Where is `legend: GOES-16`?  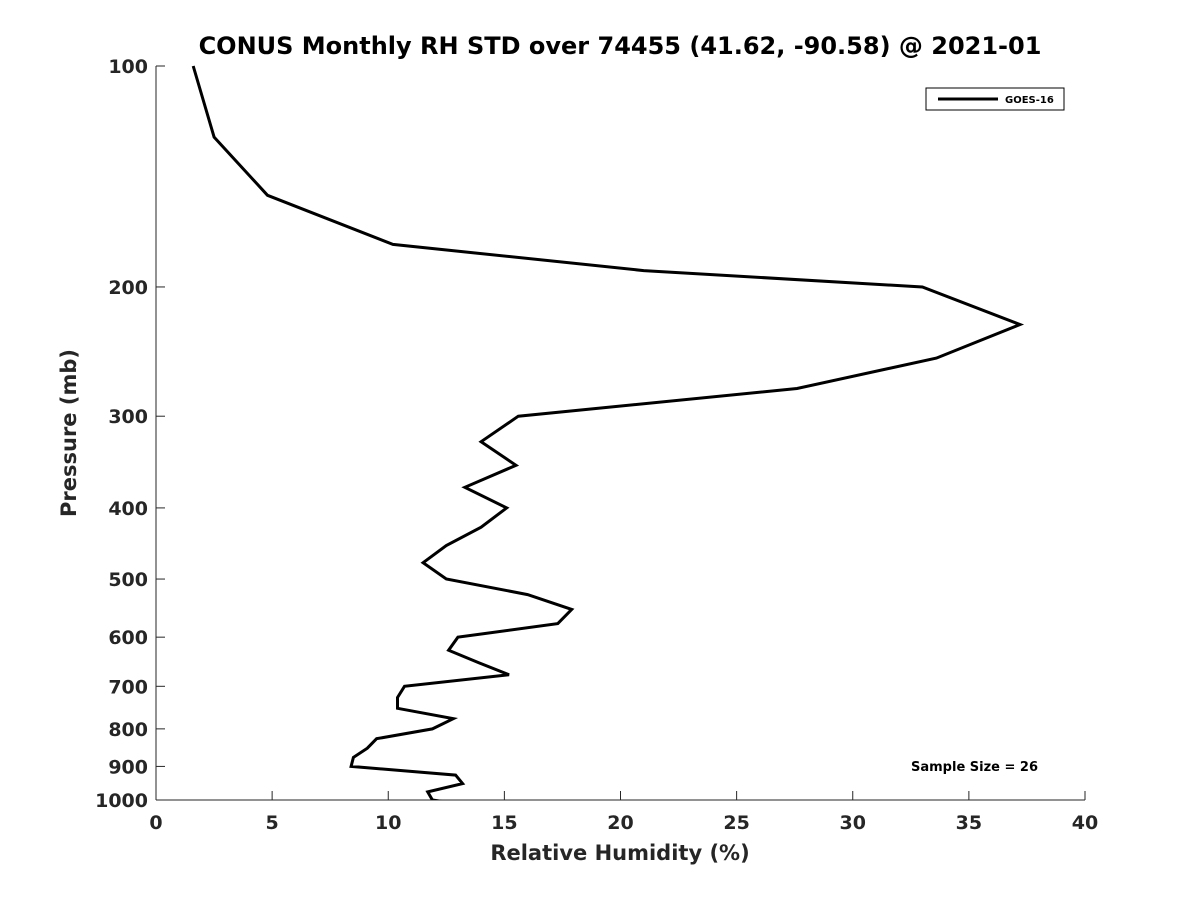 legend: GOES-16 is located at coordinates (995, 99).